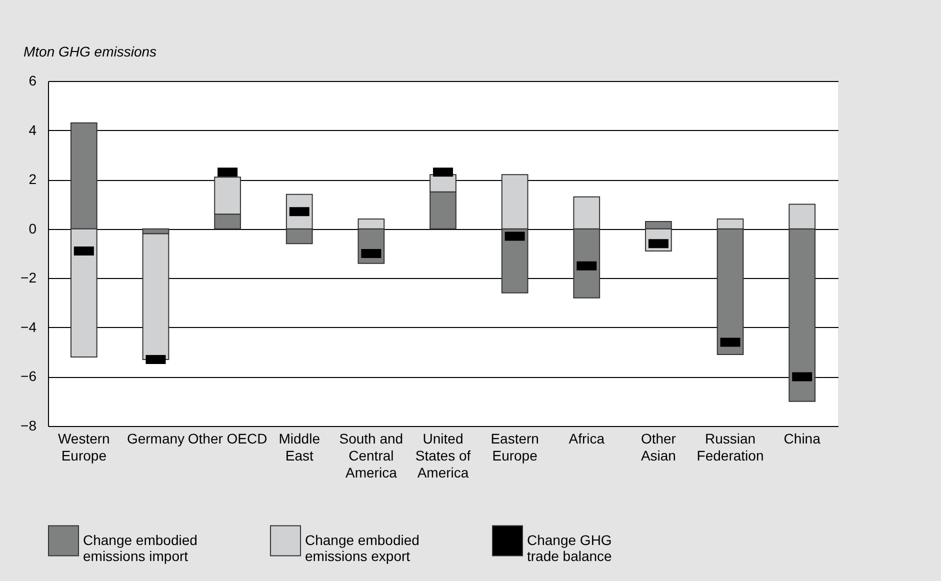 The height and width of the screenshot is (581, 941). I want to click on y-tick-label: −2, so click(28, 278).